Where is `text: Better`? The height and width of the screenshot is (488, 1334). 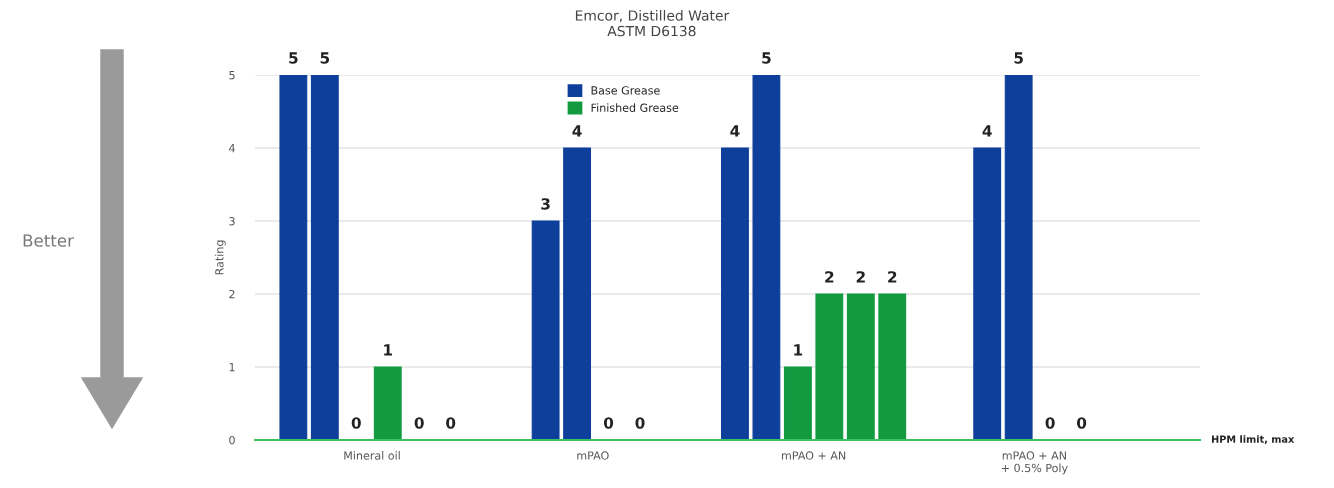
text: Better is located at coordinates (48, 240).